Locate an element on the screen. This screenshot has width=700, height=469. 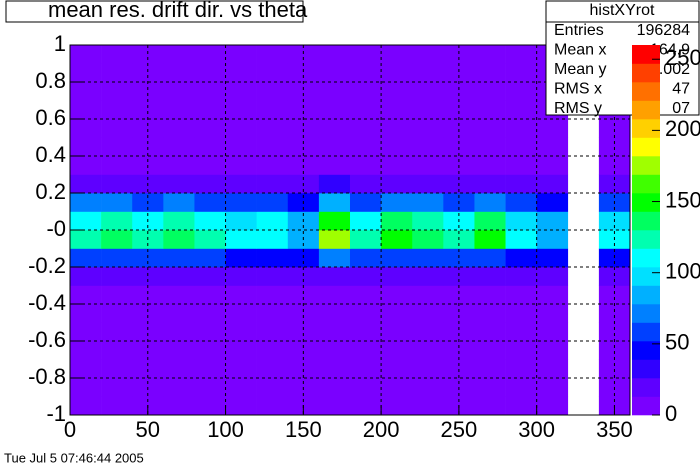
z-tick-label: 50 is located at coordinates (677, 342).